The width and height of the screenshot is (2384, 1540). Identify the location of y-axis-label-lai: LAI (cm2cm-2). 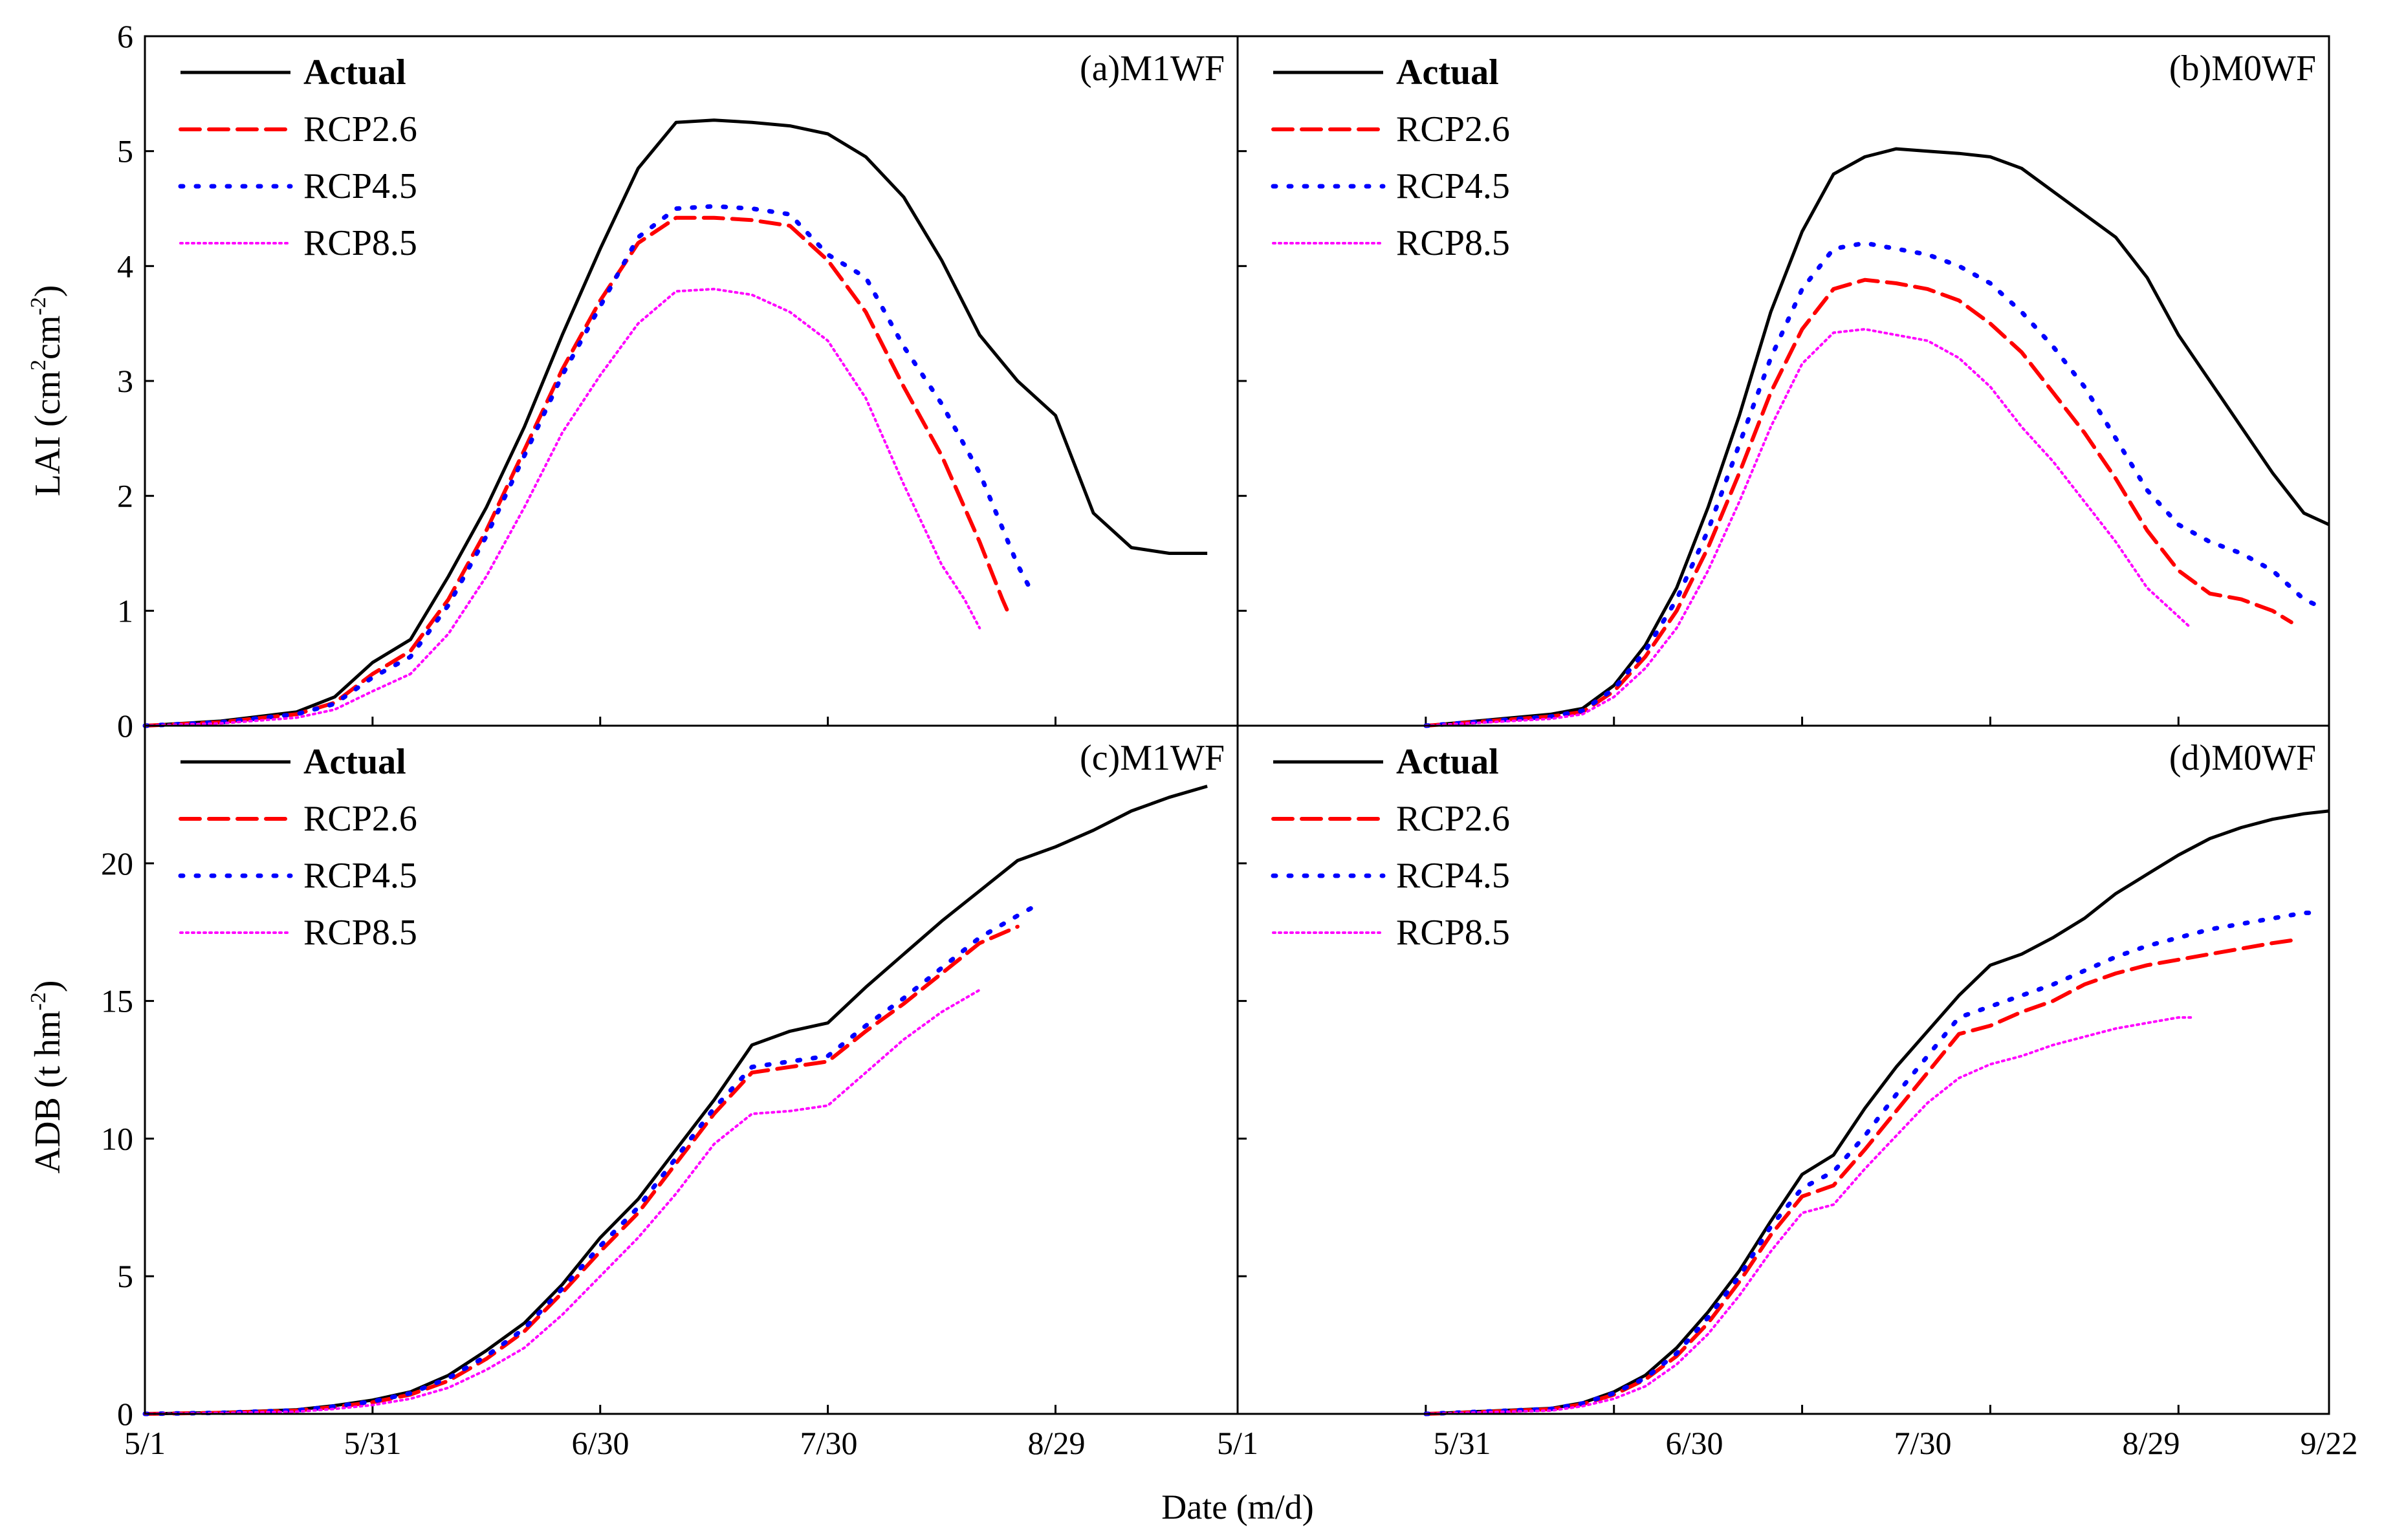
(47, 391).